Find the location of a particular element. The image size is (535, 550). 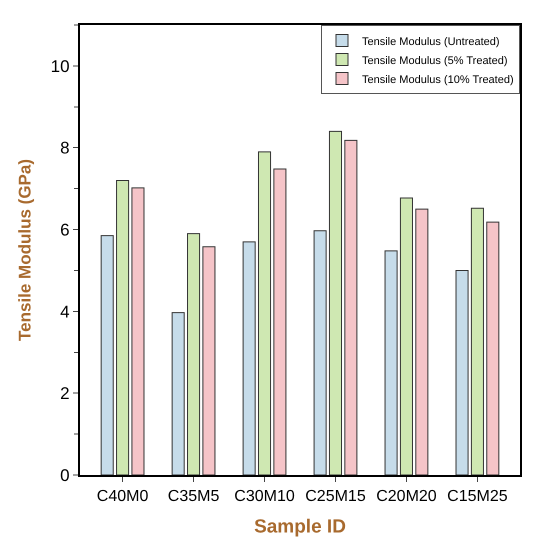

x-tick-label: C40M0 is located at coordinates (122, 497).